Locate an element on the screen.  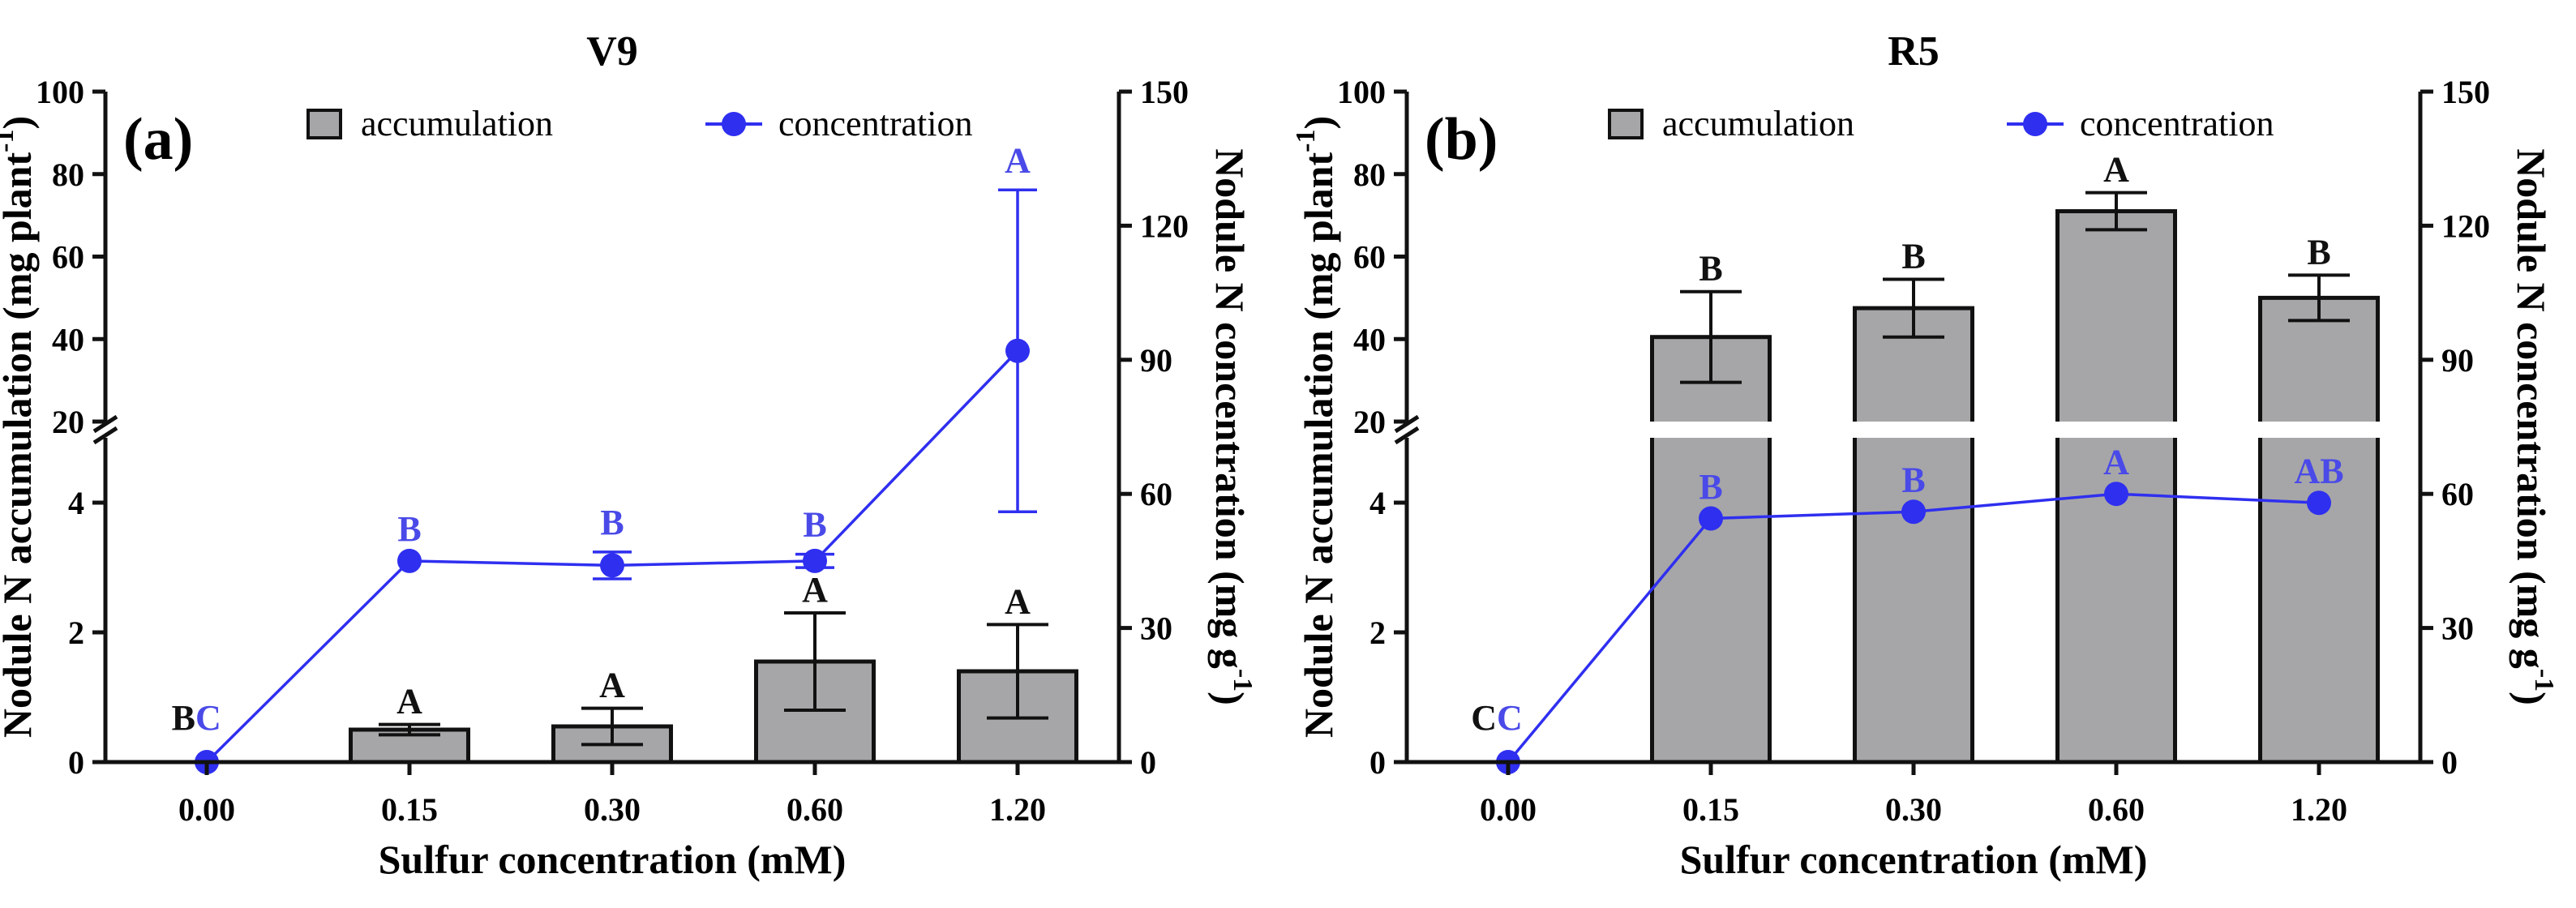
concentration-series is located at coordinates (1913, 628).